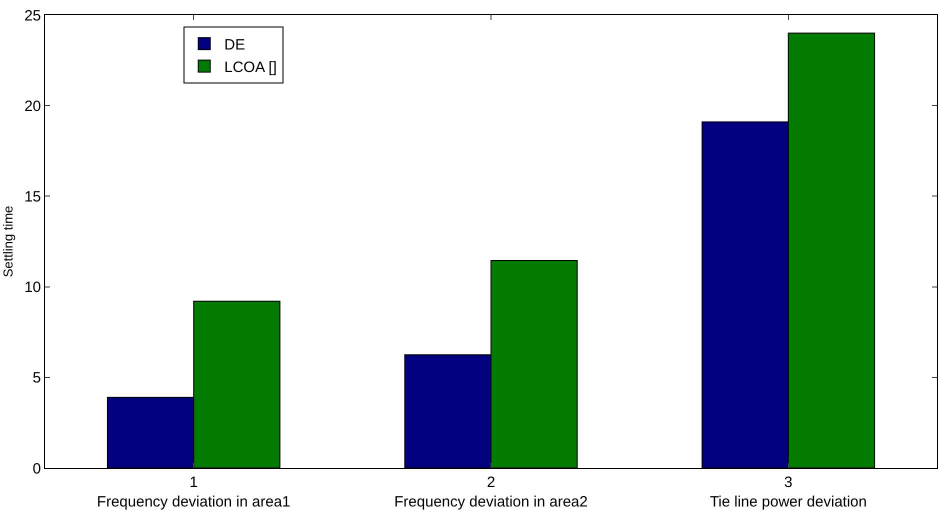 The image size is (943, 523). What do you see at coordinates (36, 469) in the screenshot?
I see `y-tick-label: 0` at bounding box center [36, 469].